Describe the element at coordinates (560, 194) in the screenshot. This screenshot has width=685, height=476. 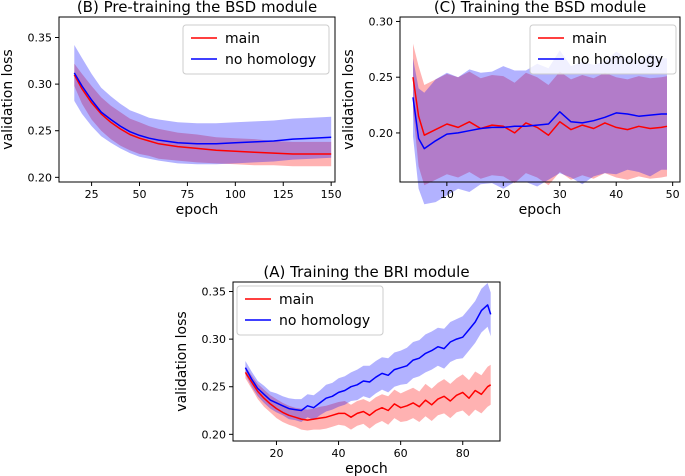
I see `x-tick-label: 30` at that location.